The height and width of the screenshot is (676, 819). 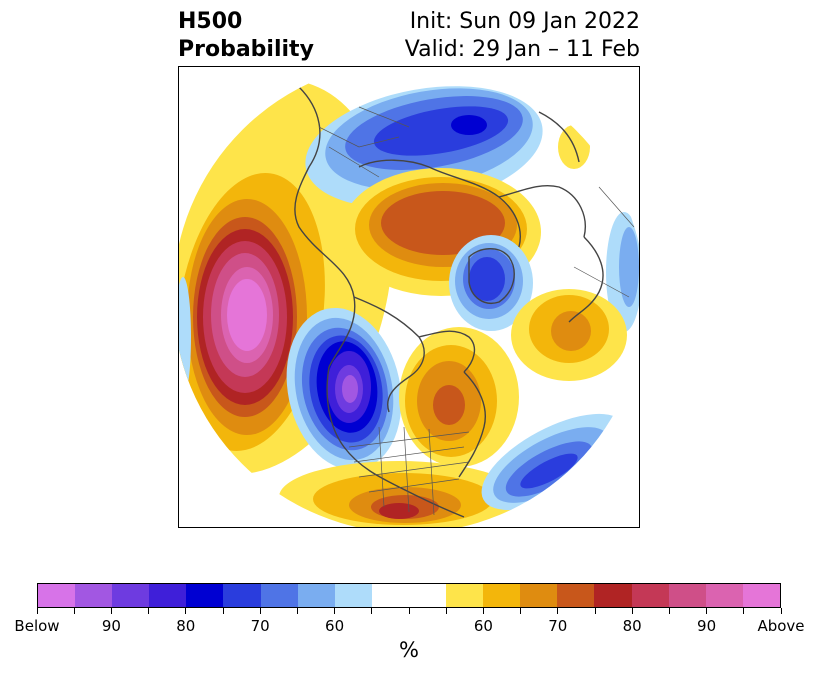 What do you see at coordinates (246, 49) in the screenshot?
I see `title-product: Probability` at bounding box center [246, 49].